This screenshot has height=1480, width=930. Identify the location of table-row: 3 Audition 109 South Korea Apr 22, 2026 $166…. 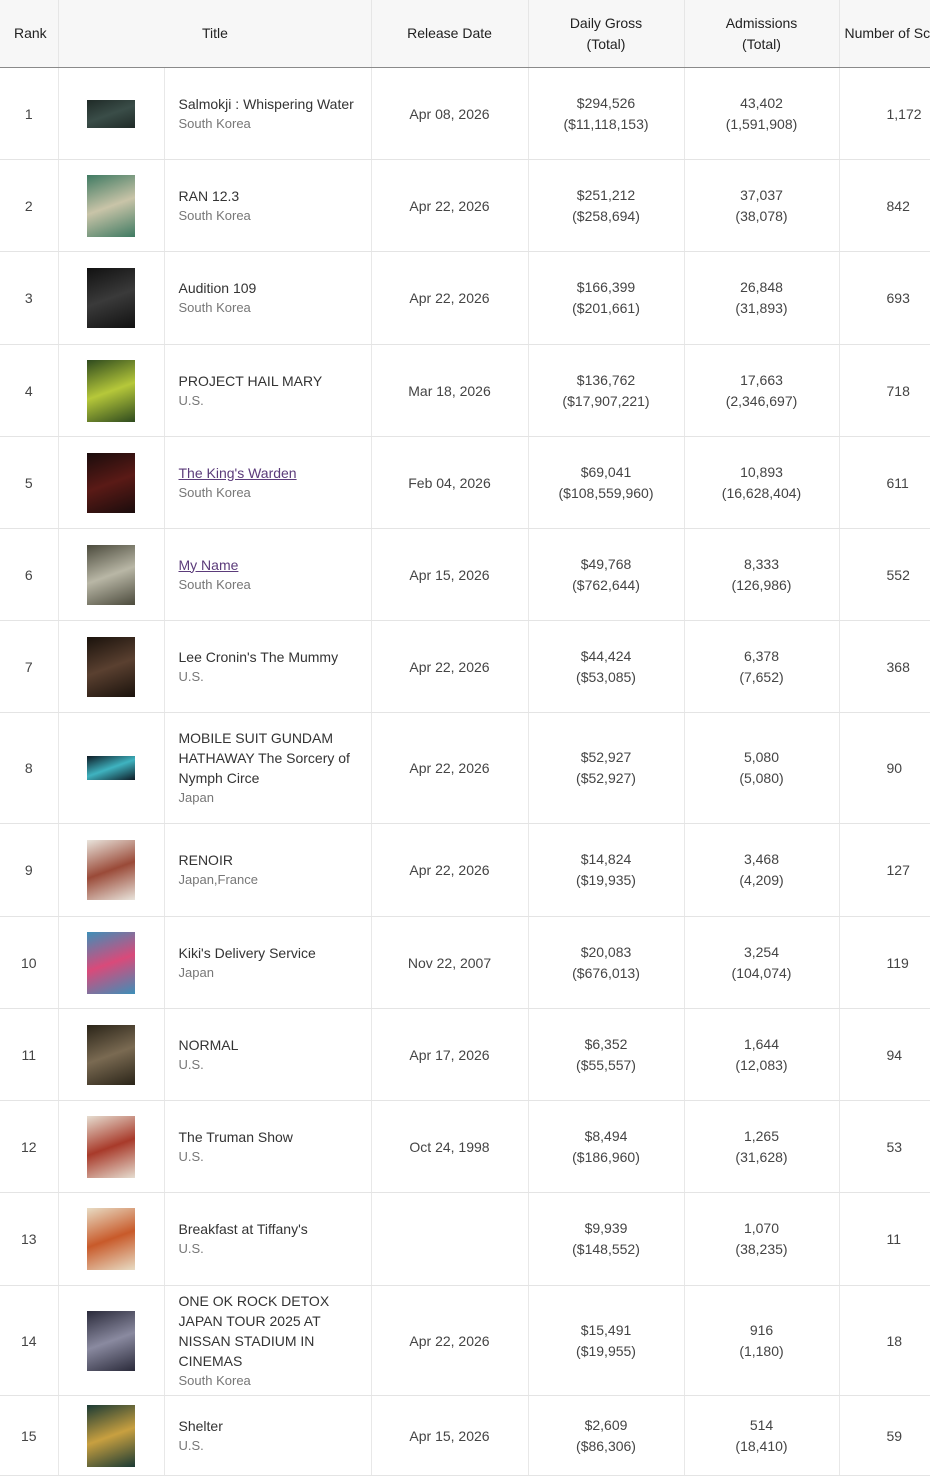
(465, 298).